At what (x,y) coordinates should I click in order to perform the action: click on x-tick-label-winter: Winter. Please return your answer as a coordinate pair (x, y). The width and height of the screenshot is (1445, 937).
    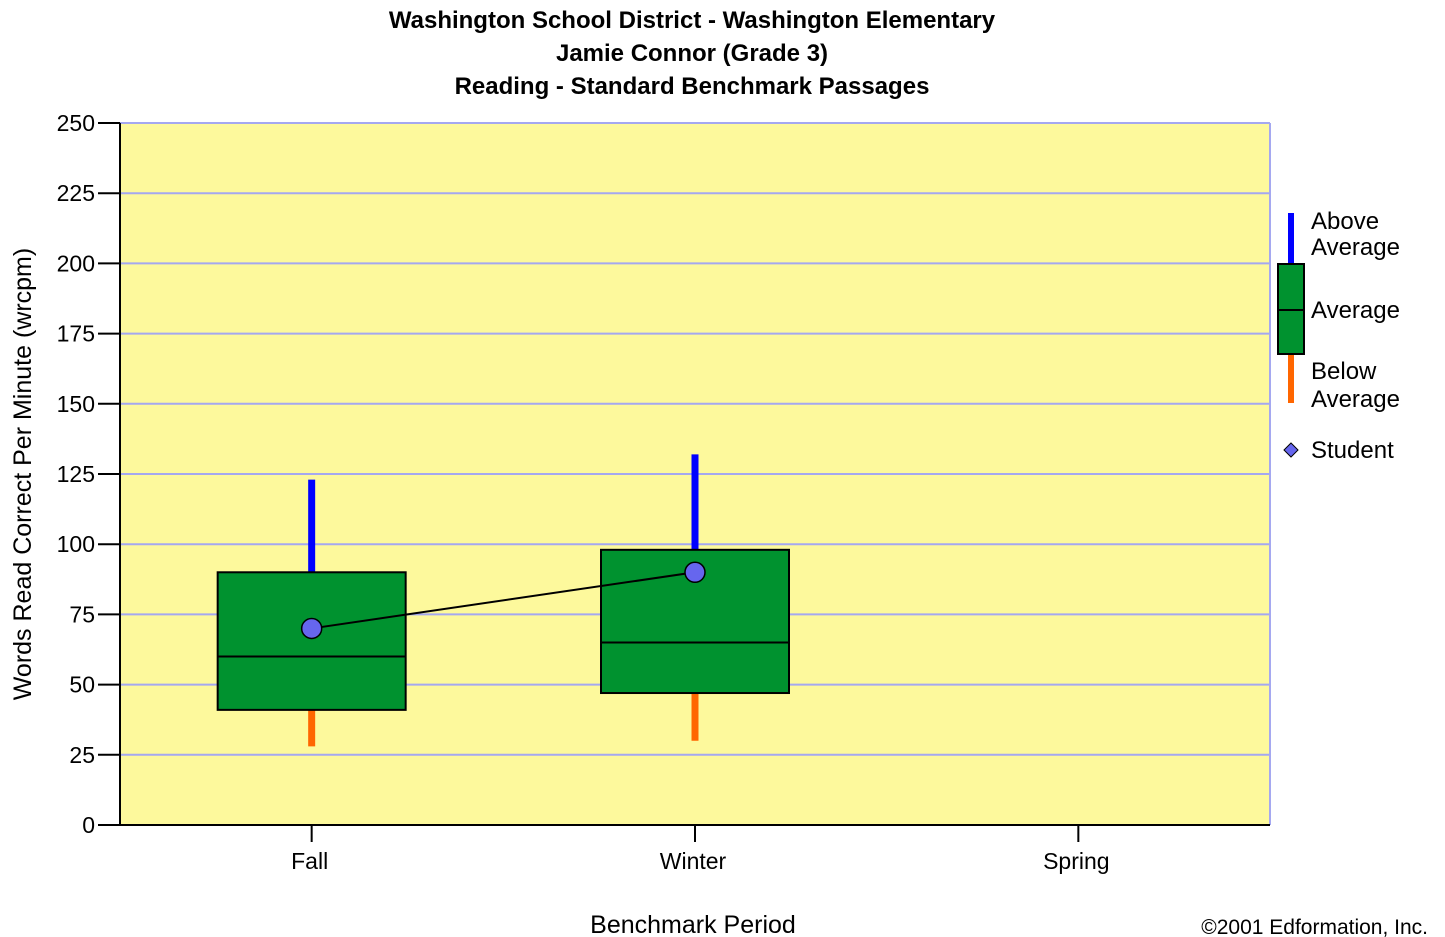
    Looking at the image, I should click on (693, 861).